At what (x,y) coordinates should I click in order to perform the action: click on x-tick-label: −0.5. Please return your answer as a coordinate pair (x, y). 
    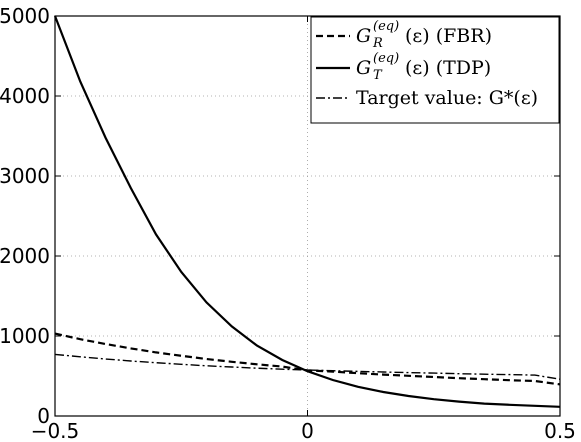
    Looking at the image, I should click on (55, 430).